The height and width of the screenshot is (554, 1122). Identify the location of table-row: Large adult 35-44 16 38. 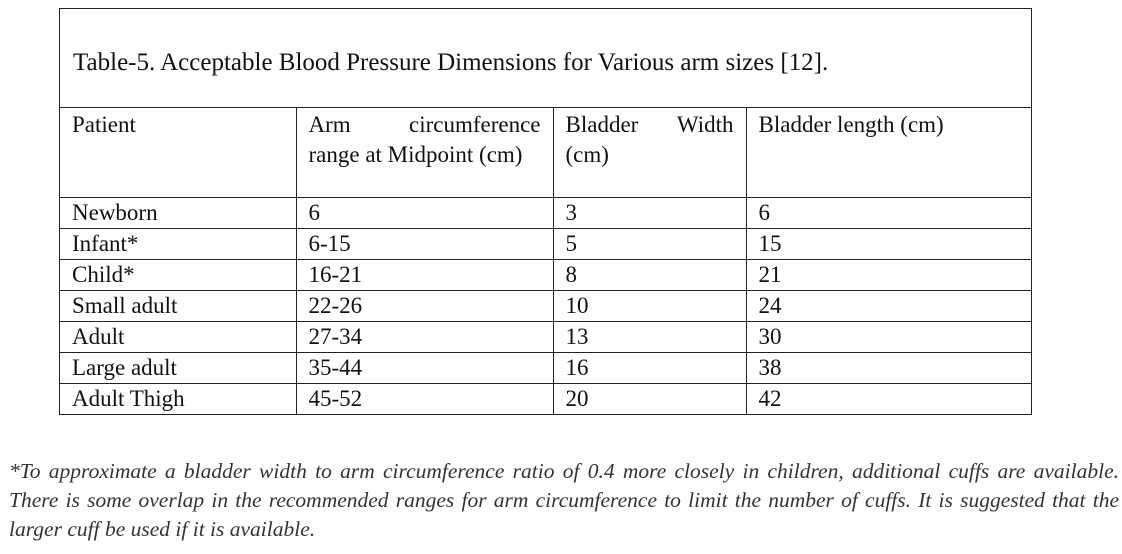
(545, 368).